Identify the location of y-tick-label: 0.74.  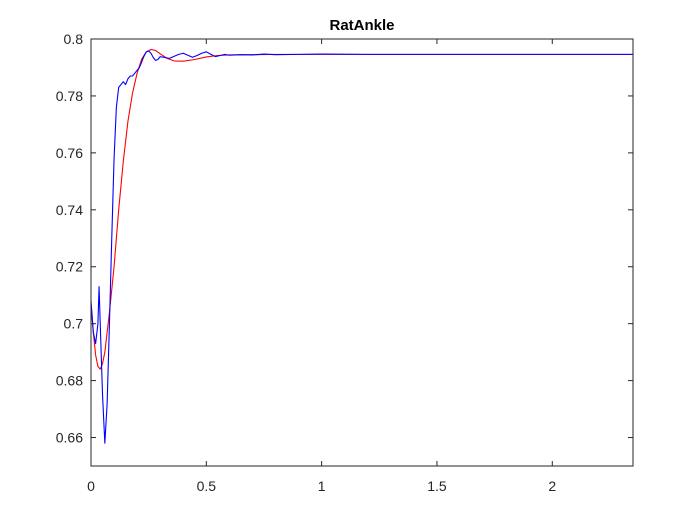
(69, 210).